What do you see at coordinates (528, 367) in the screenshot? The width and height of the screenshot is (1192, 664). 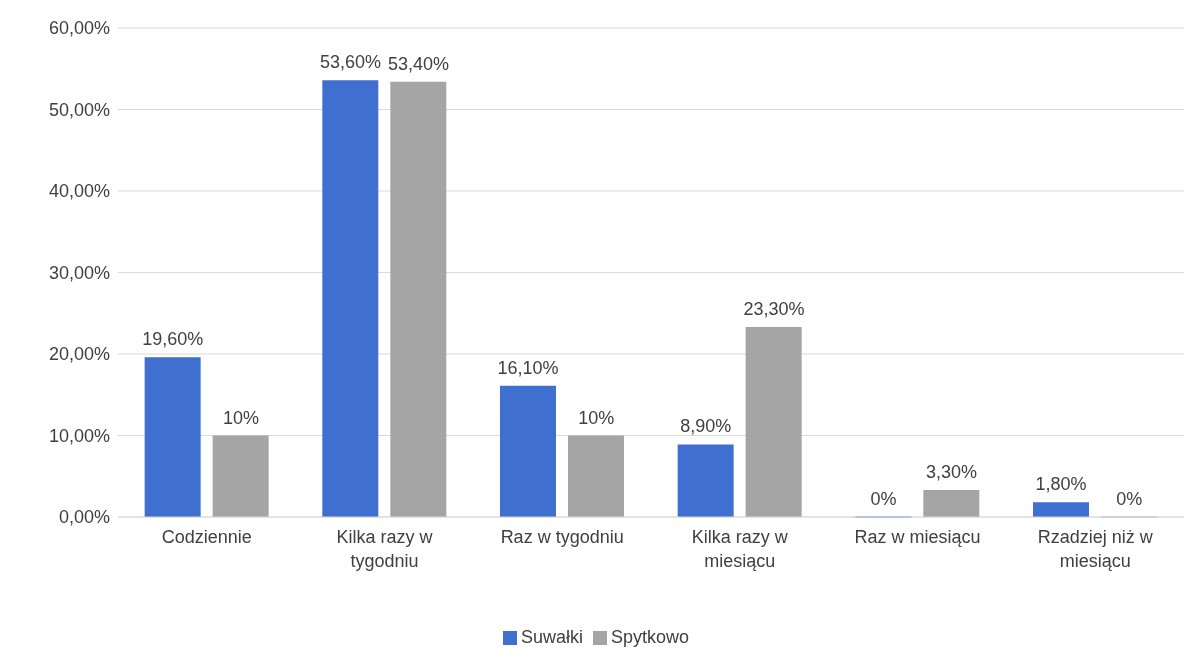 I see `data-label: 16,10%` at bounding box center [528, 367].